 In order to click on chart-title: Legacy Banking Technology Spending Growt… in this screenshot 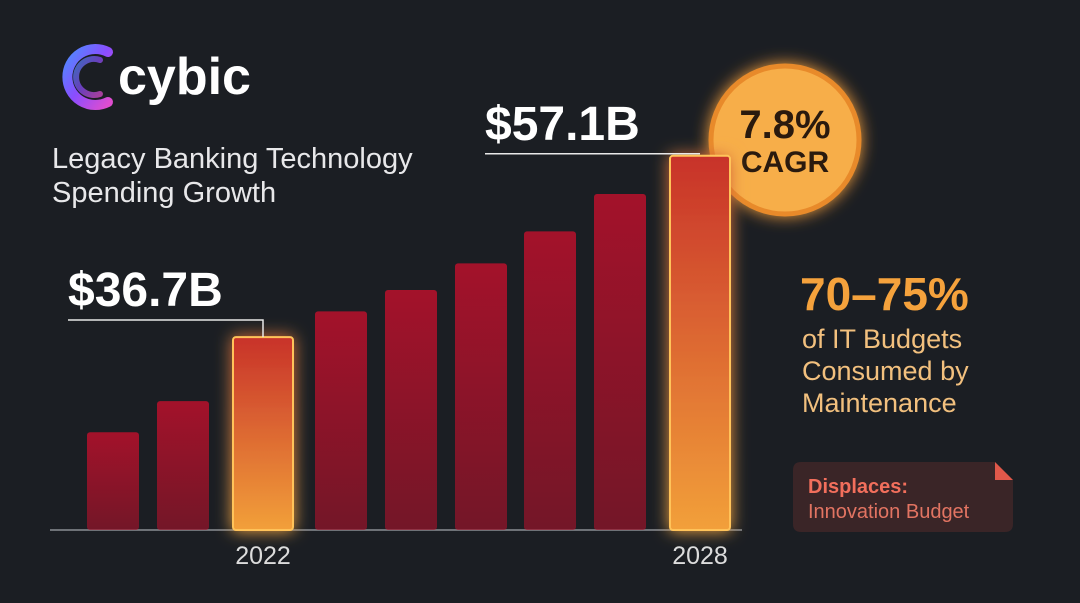, I will do `click(232, 176)`.